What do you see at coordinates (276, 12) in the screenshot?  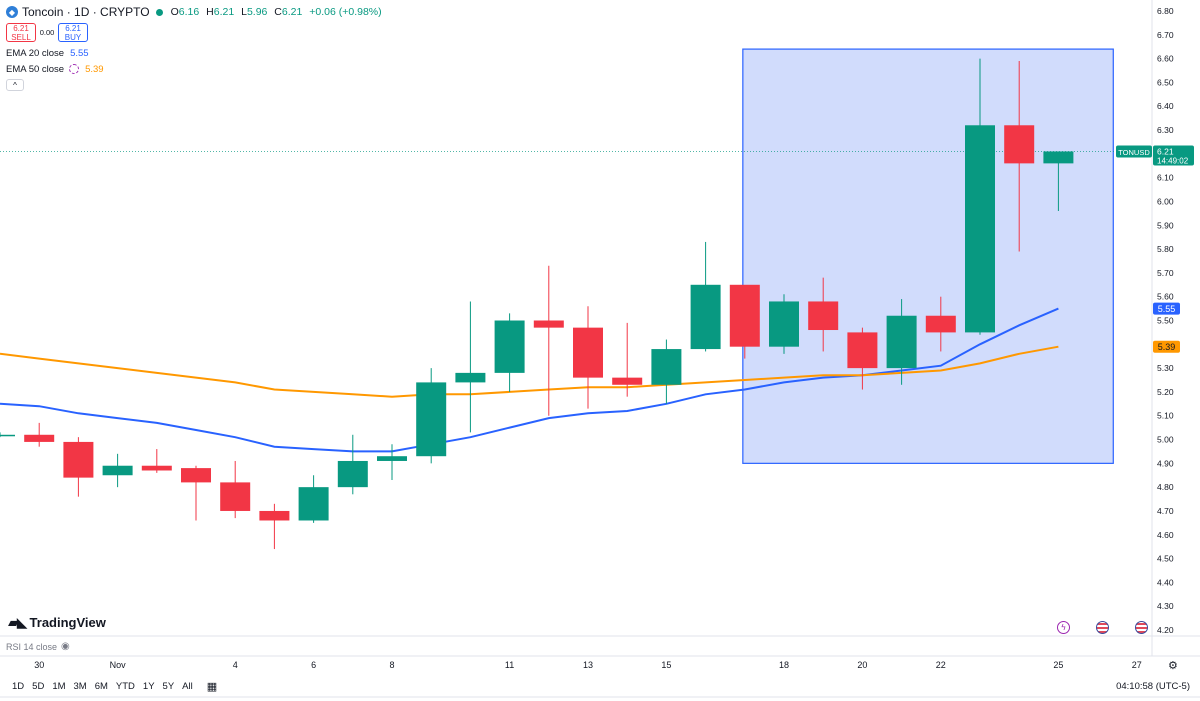 I see `ohlc-values: O6.16 H6.21 L5.96 C6.21 +0.06 (+0.98%)` at bounding box center [276, 12].